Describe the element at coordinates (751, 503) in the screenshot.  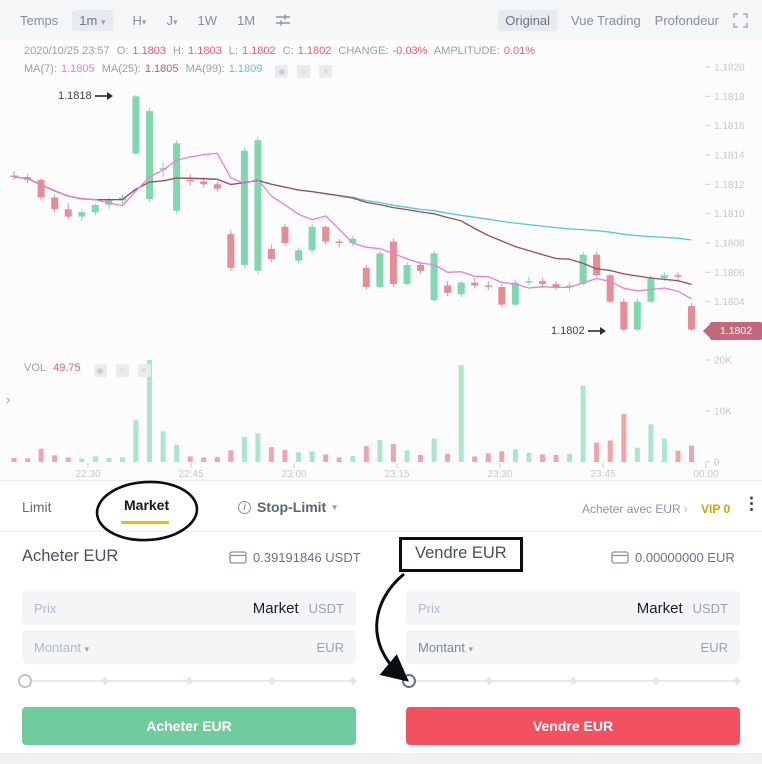
I see `more-options-icon: ⋮` at that location.